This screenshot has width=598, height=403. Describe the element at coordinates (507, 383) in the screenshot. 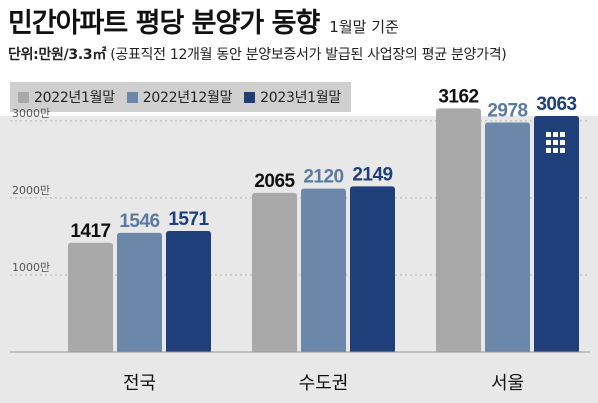

I see `x-tick-label: 서울` at that location.